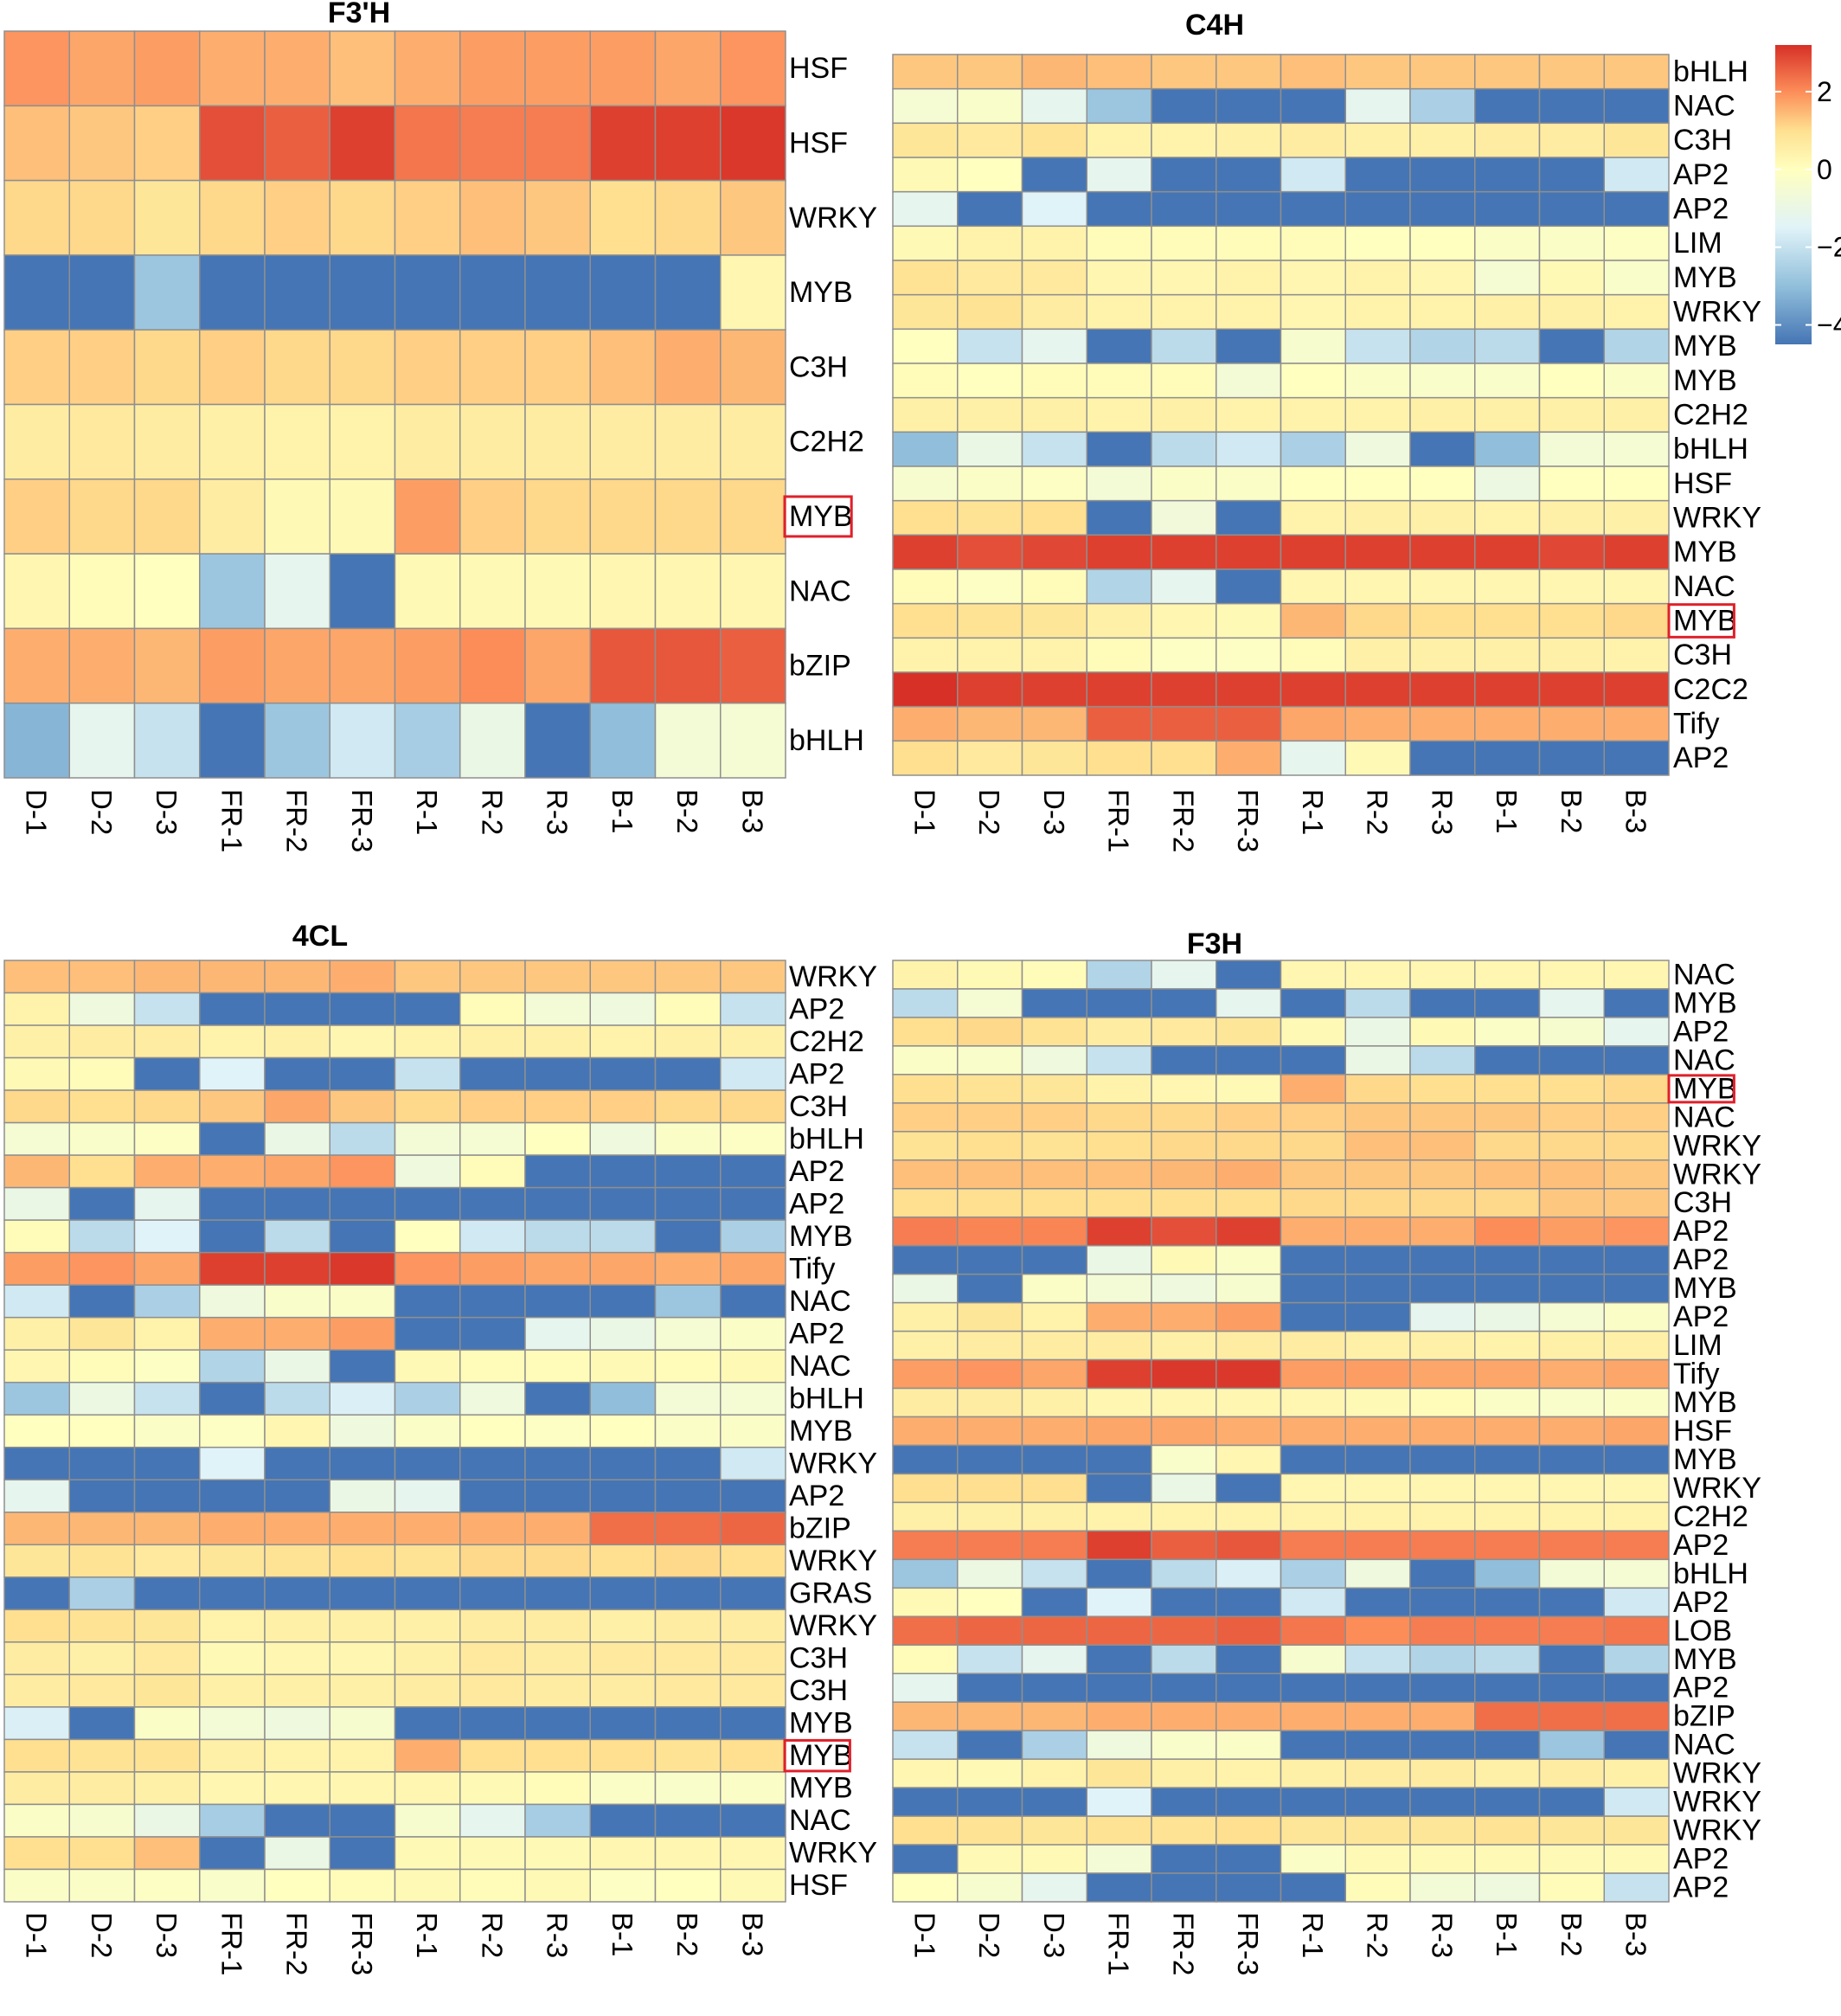  Describe the element at coordinates (37, 1935) in the screenshot. I see `4cl-column-label: D-1` at that location.